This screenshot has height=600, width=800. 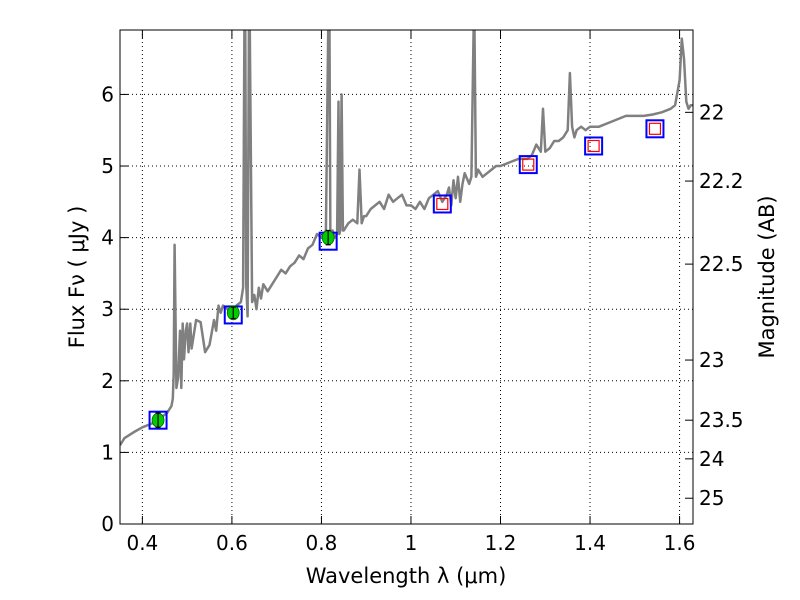 What do you see at coordinates (232, 543) in the screenshot?
I see `x-tick-label: 0.6` at bounding box center [232, 543].